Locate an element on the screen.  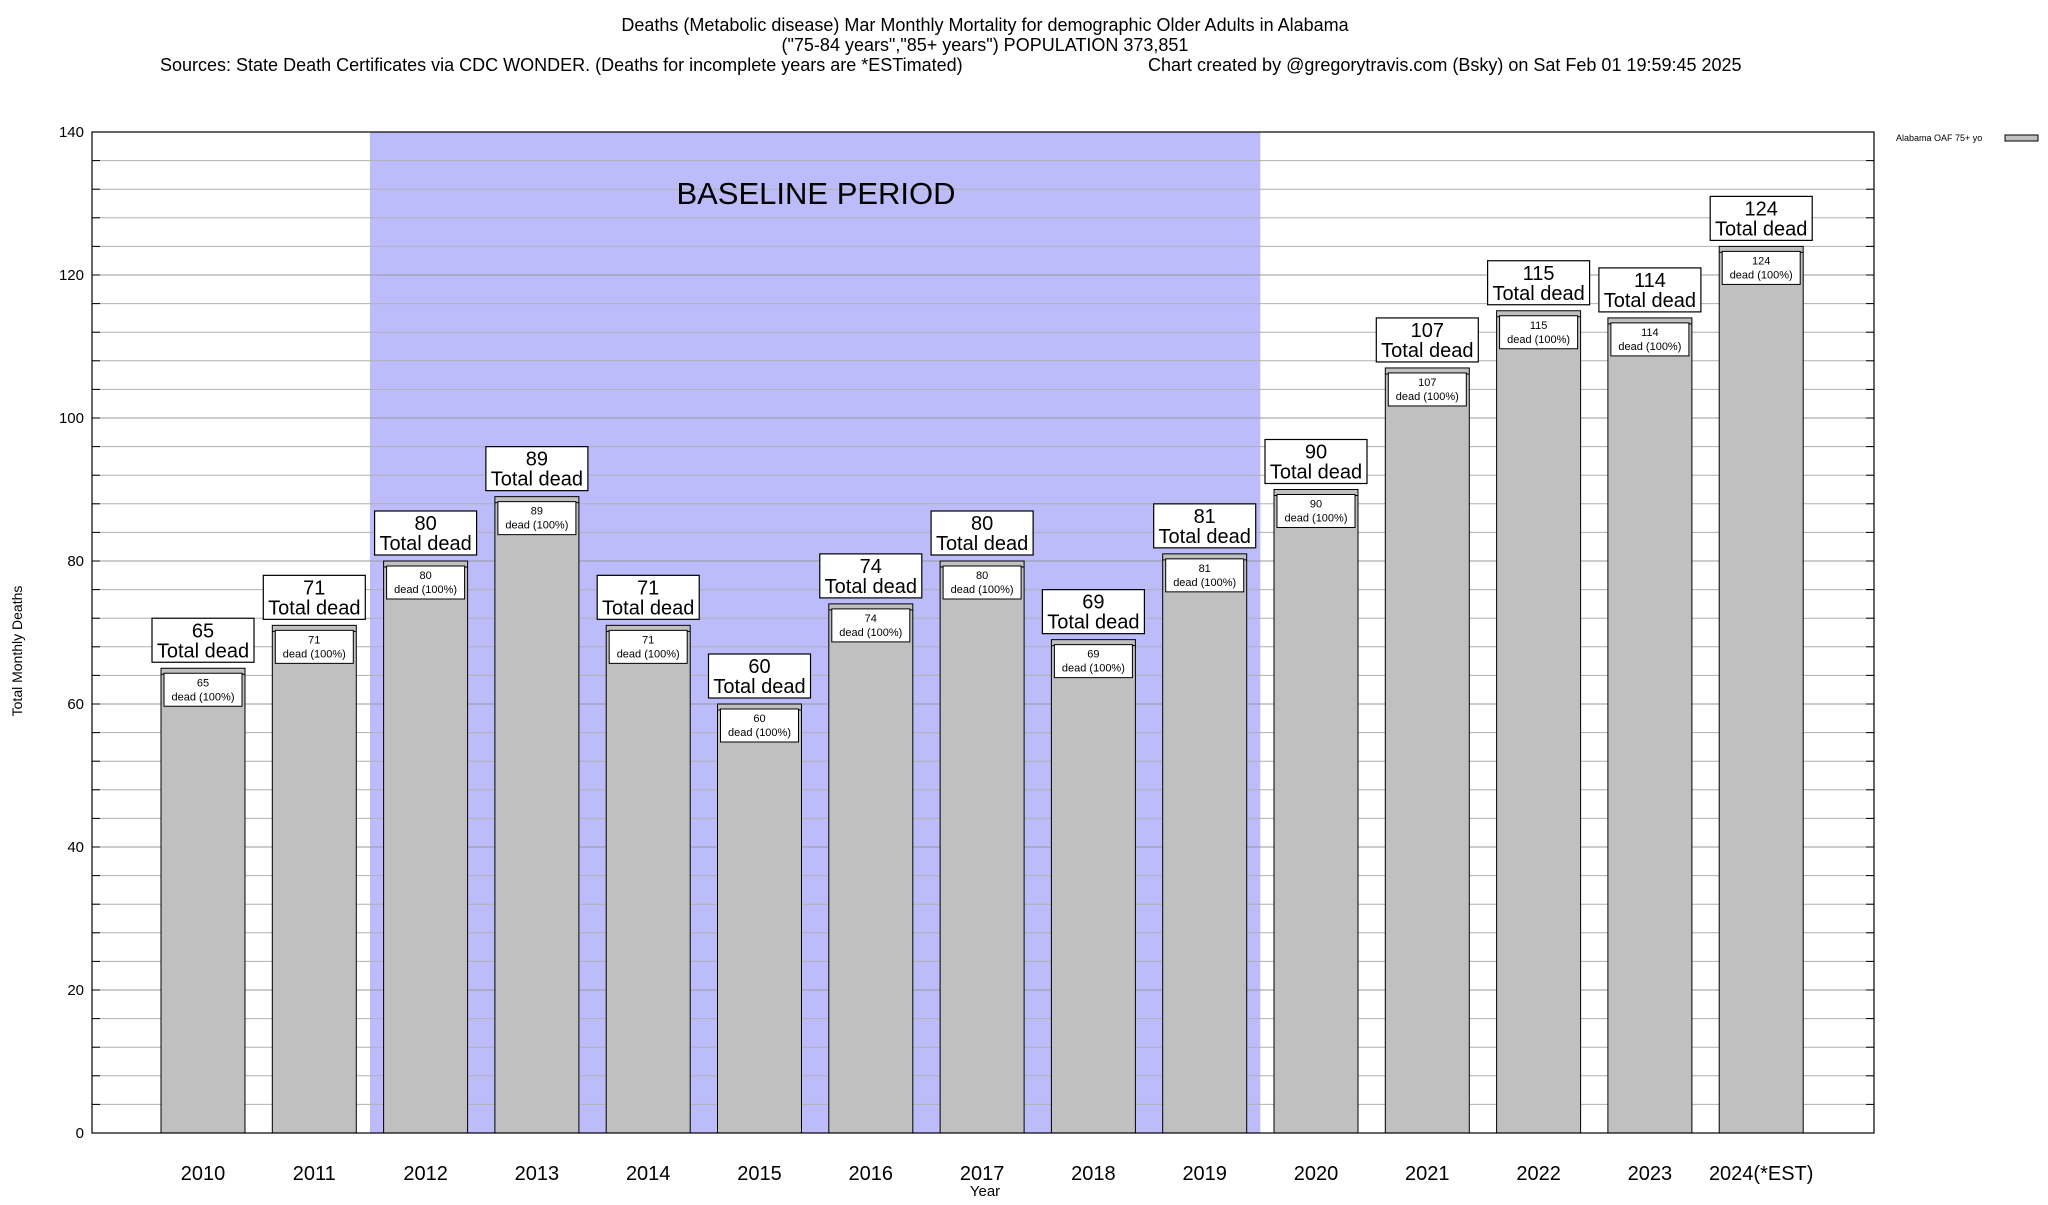
legend-label: Alabama OAF 75+ yo is located at coordinates (1939, 138).